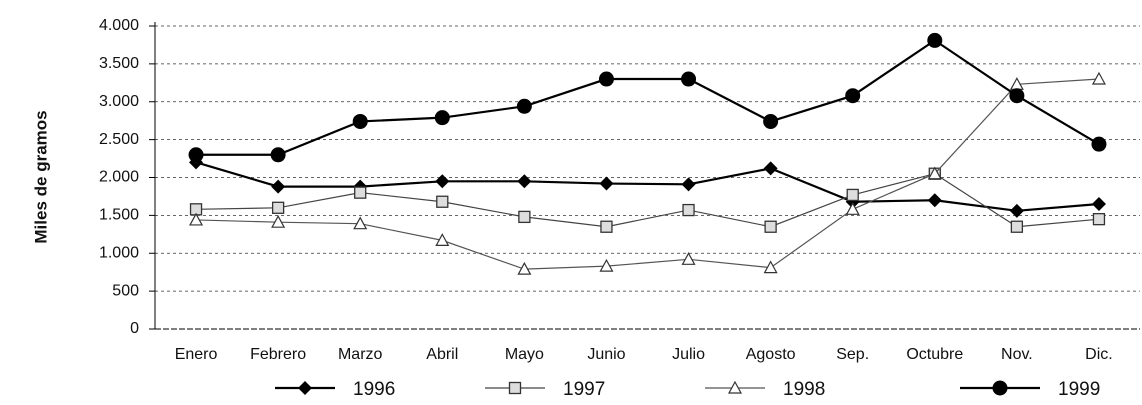  I want to click on x-tick-label: Sep., so click(852, 354).